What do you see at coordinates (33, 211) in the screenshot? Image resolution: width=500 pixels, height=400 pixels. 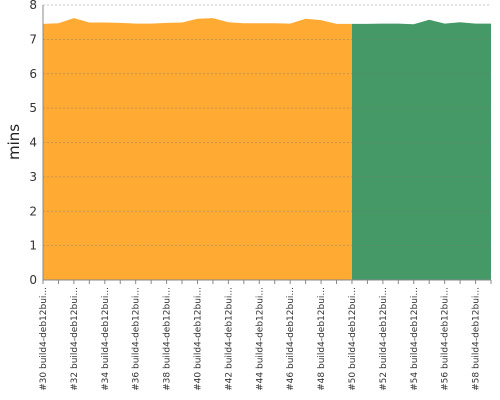 I see `y-tick-label-2: 2` at bounding box center [33, 211].